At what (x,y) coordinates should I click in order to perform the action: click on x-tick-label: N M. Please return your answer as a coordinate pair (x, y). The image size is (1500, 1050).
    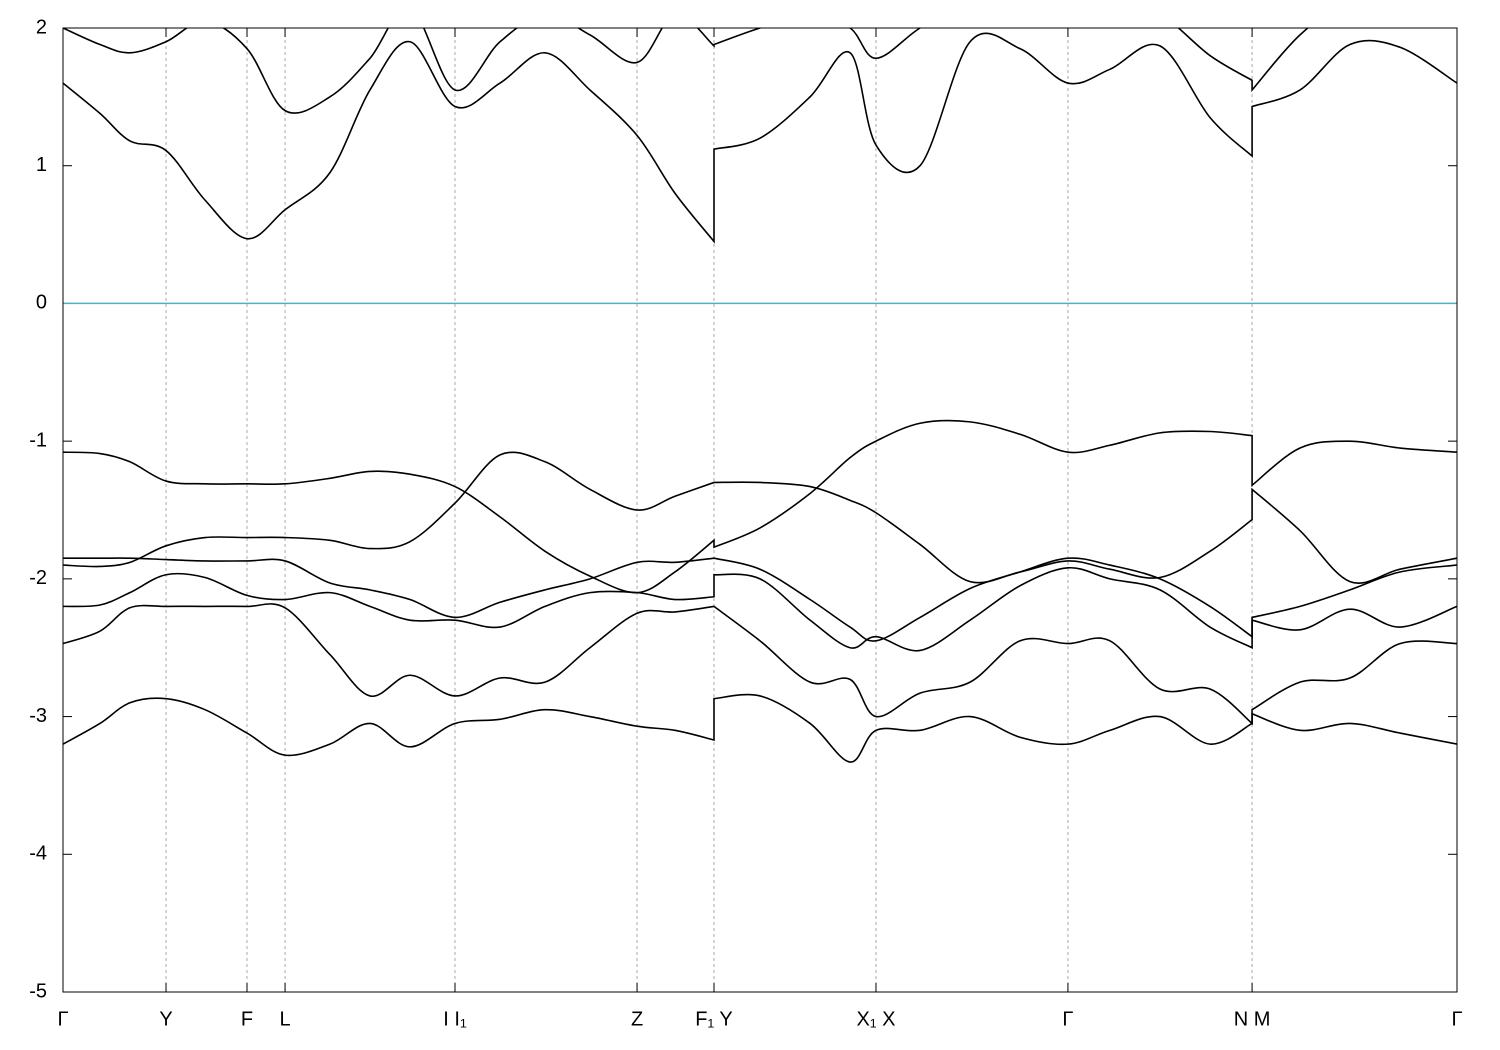
    Looking at the image, I should click on (1252, 1019).